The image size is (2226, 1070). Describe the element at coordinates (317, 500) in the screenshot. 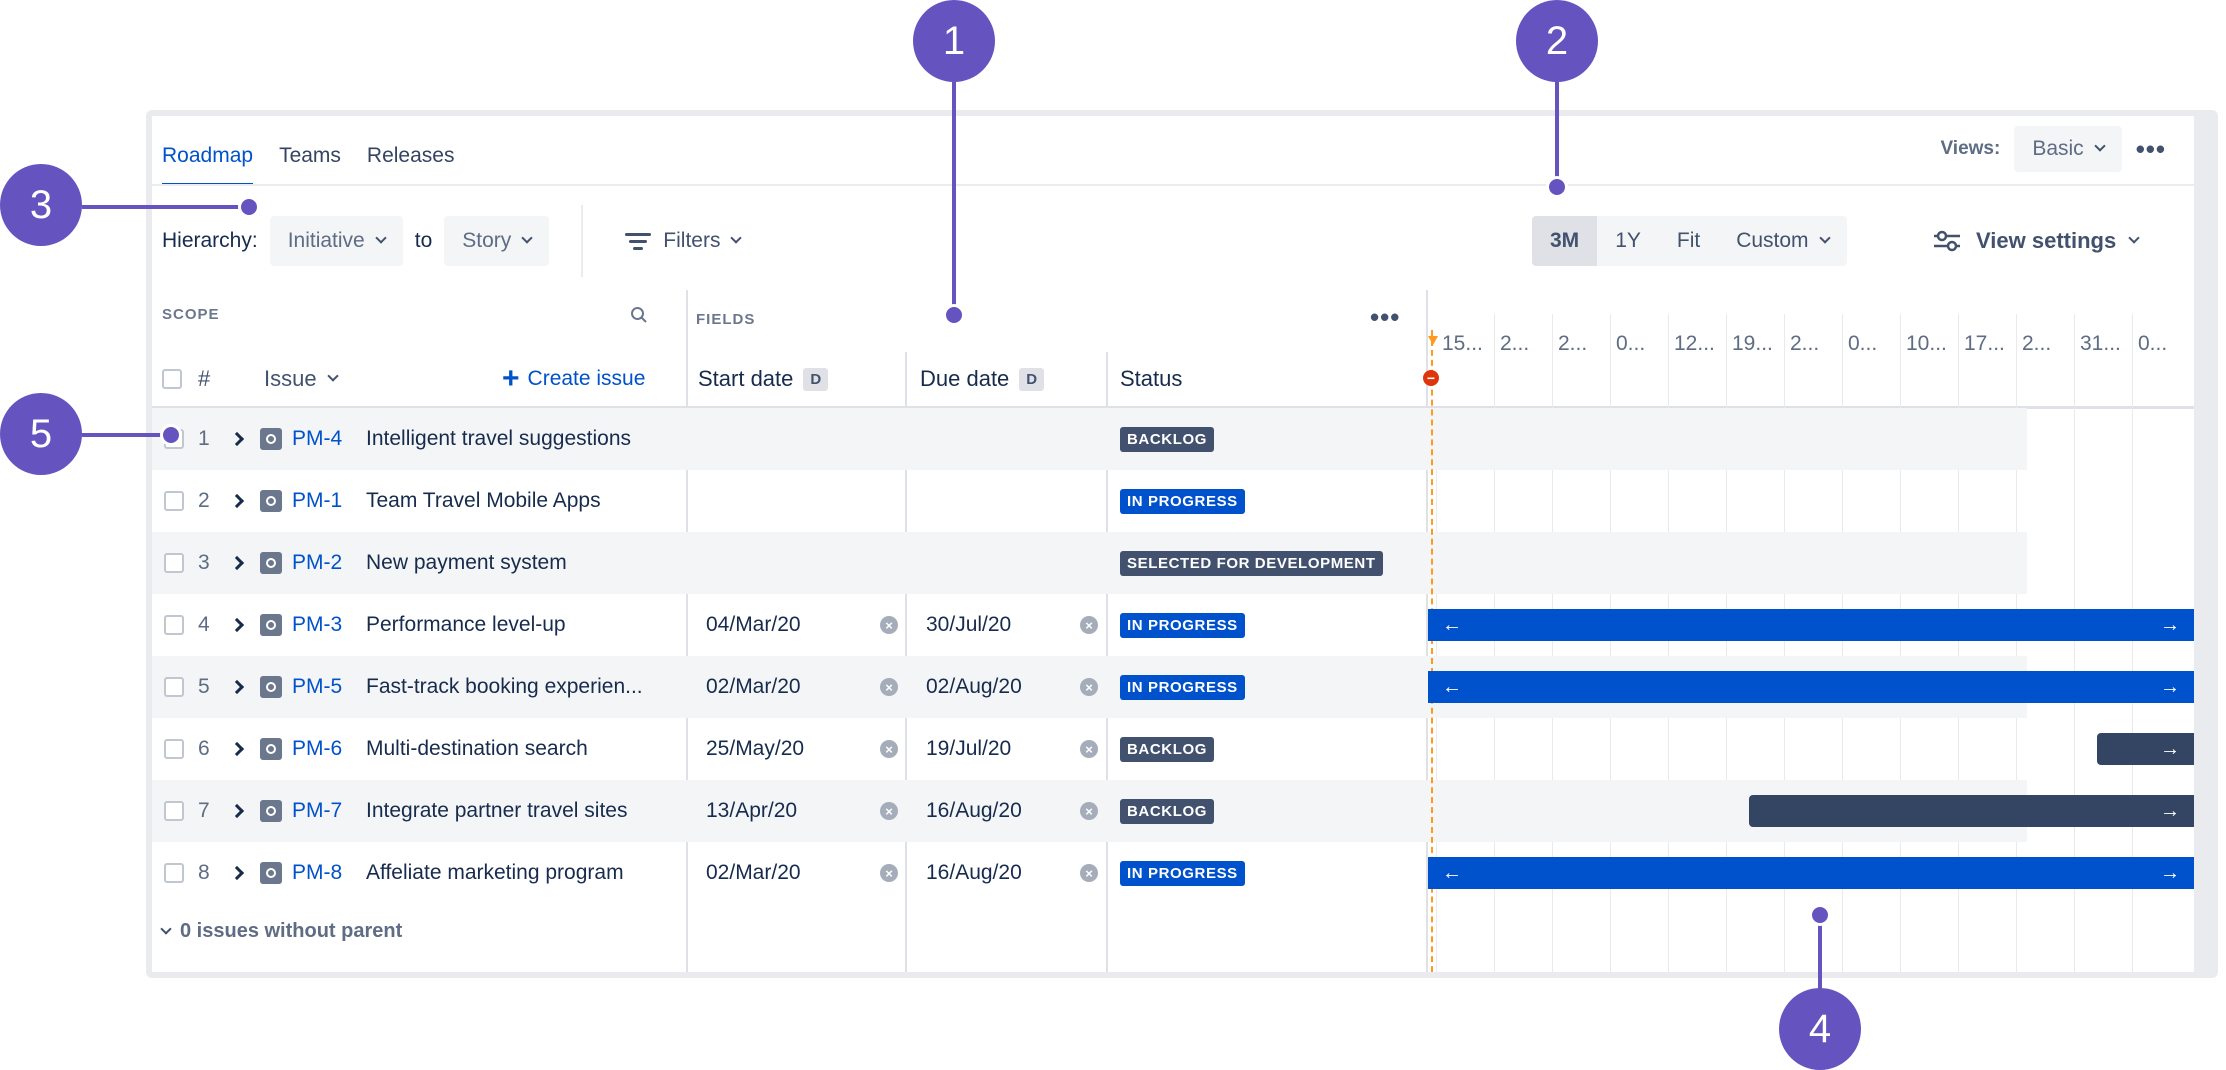

I see `issue-key-link: PM-1` at that location.